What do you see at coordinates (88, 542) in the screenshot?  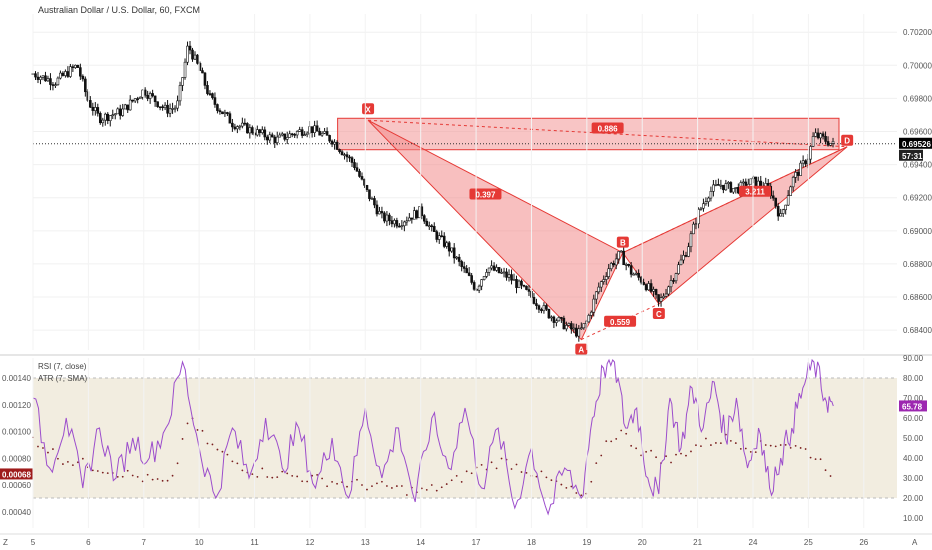 I see `time-tick-label: 6` at bounding box center [88, 542].